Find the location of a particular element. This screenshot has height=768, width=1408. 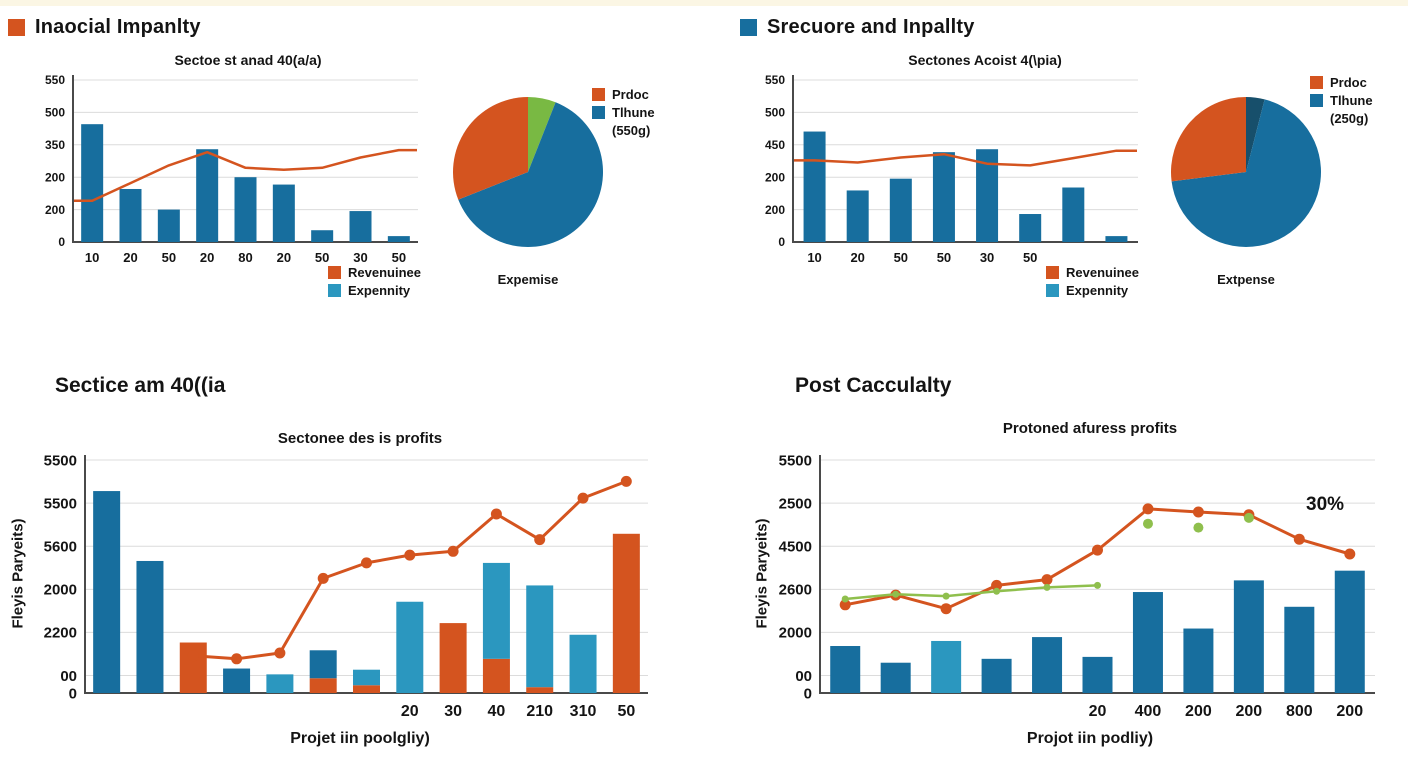

svg-text: 2600 is located at coordinates (795, 590).